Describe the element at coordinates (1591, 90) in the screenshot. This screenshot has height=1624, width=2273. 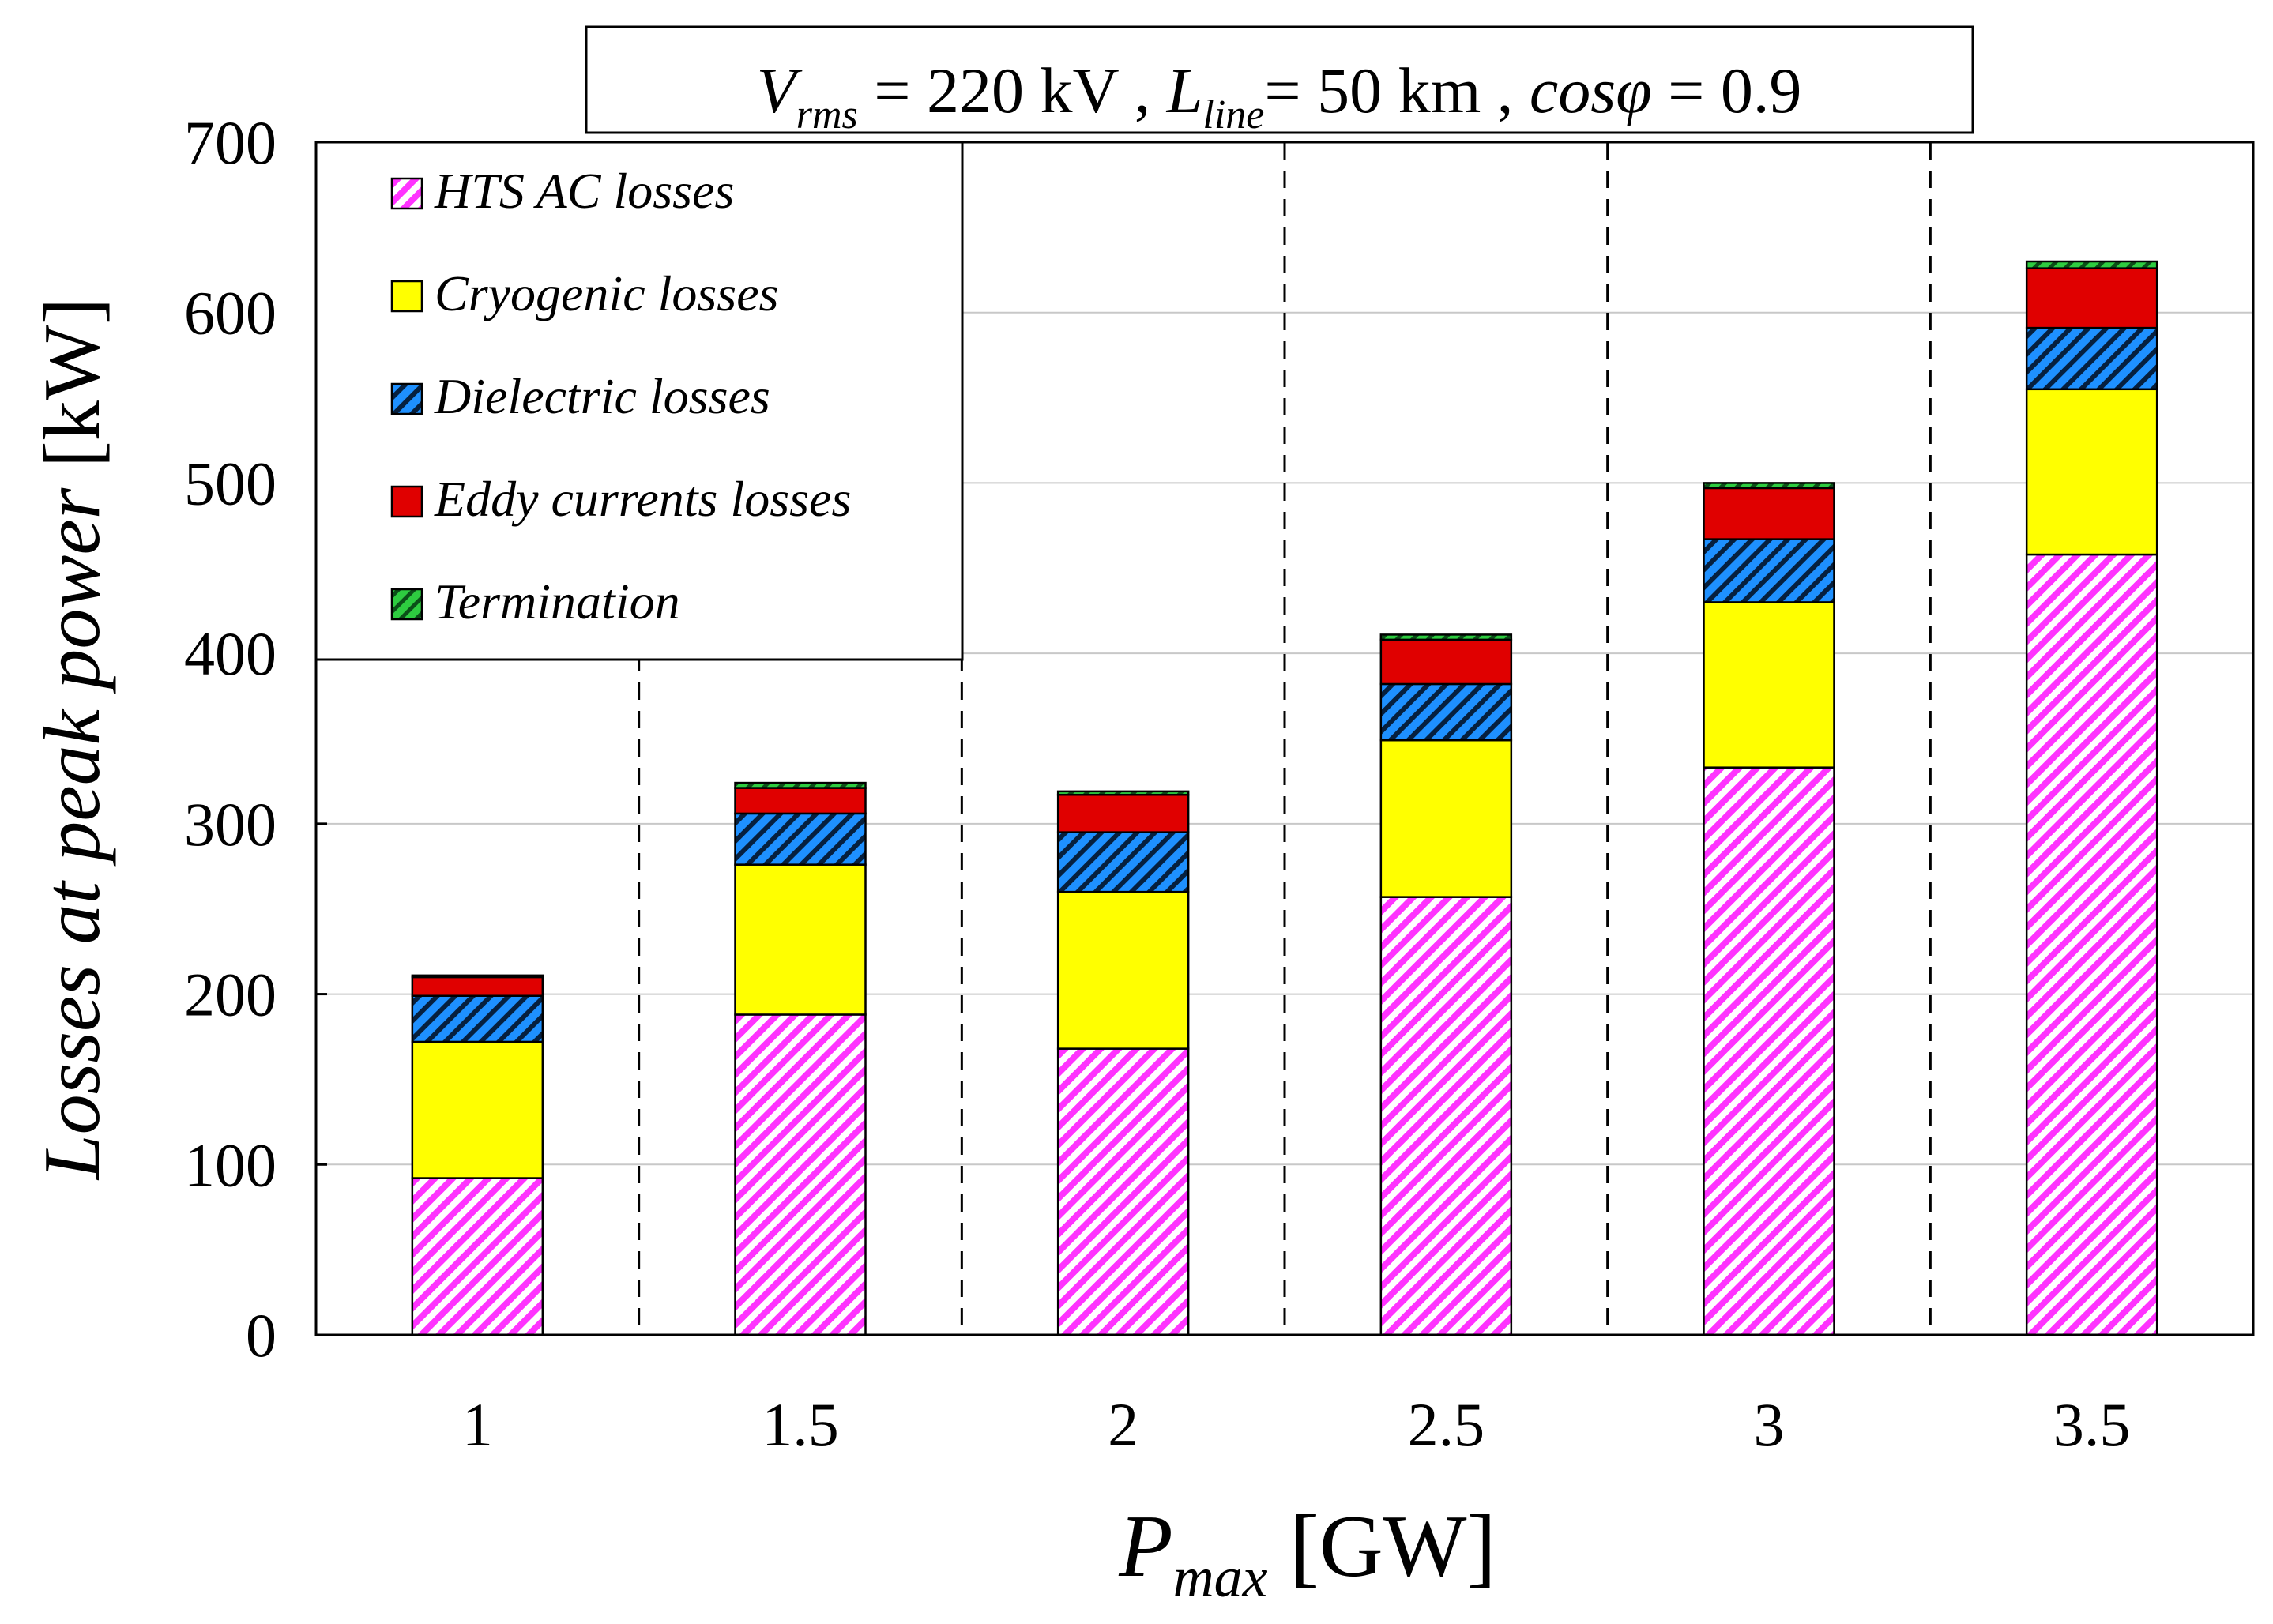
I see `title-cos-symbol: cosφ` at that location.